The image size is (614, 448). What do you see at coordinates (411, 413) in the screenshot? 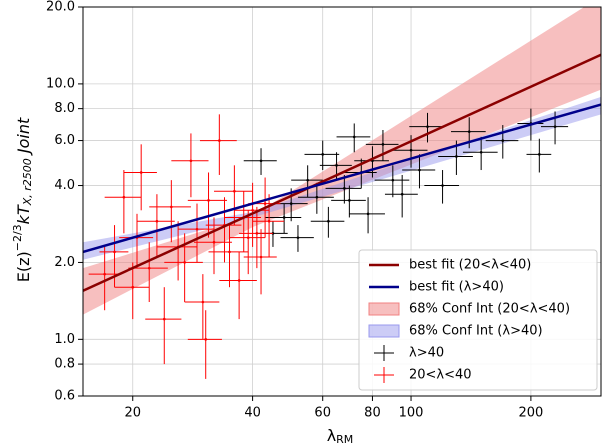
I see `x-tick-label: 100` at bounding box center [411, 413].